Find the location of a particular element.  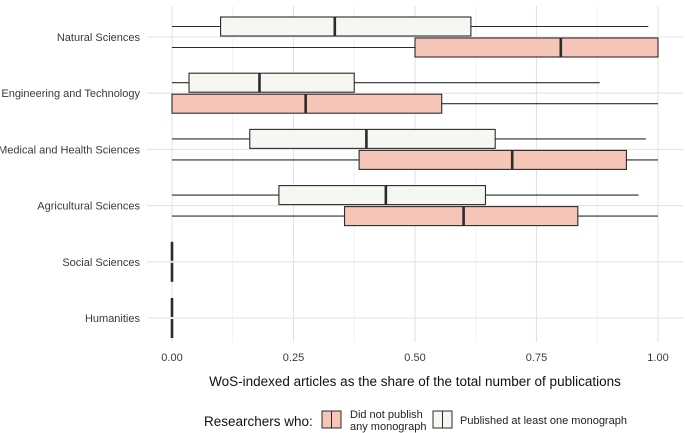

x-tick-label: 0.50 is located at coordinates (414, 358).